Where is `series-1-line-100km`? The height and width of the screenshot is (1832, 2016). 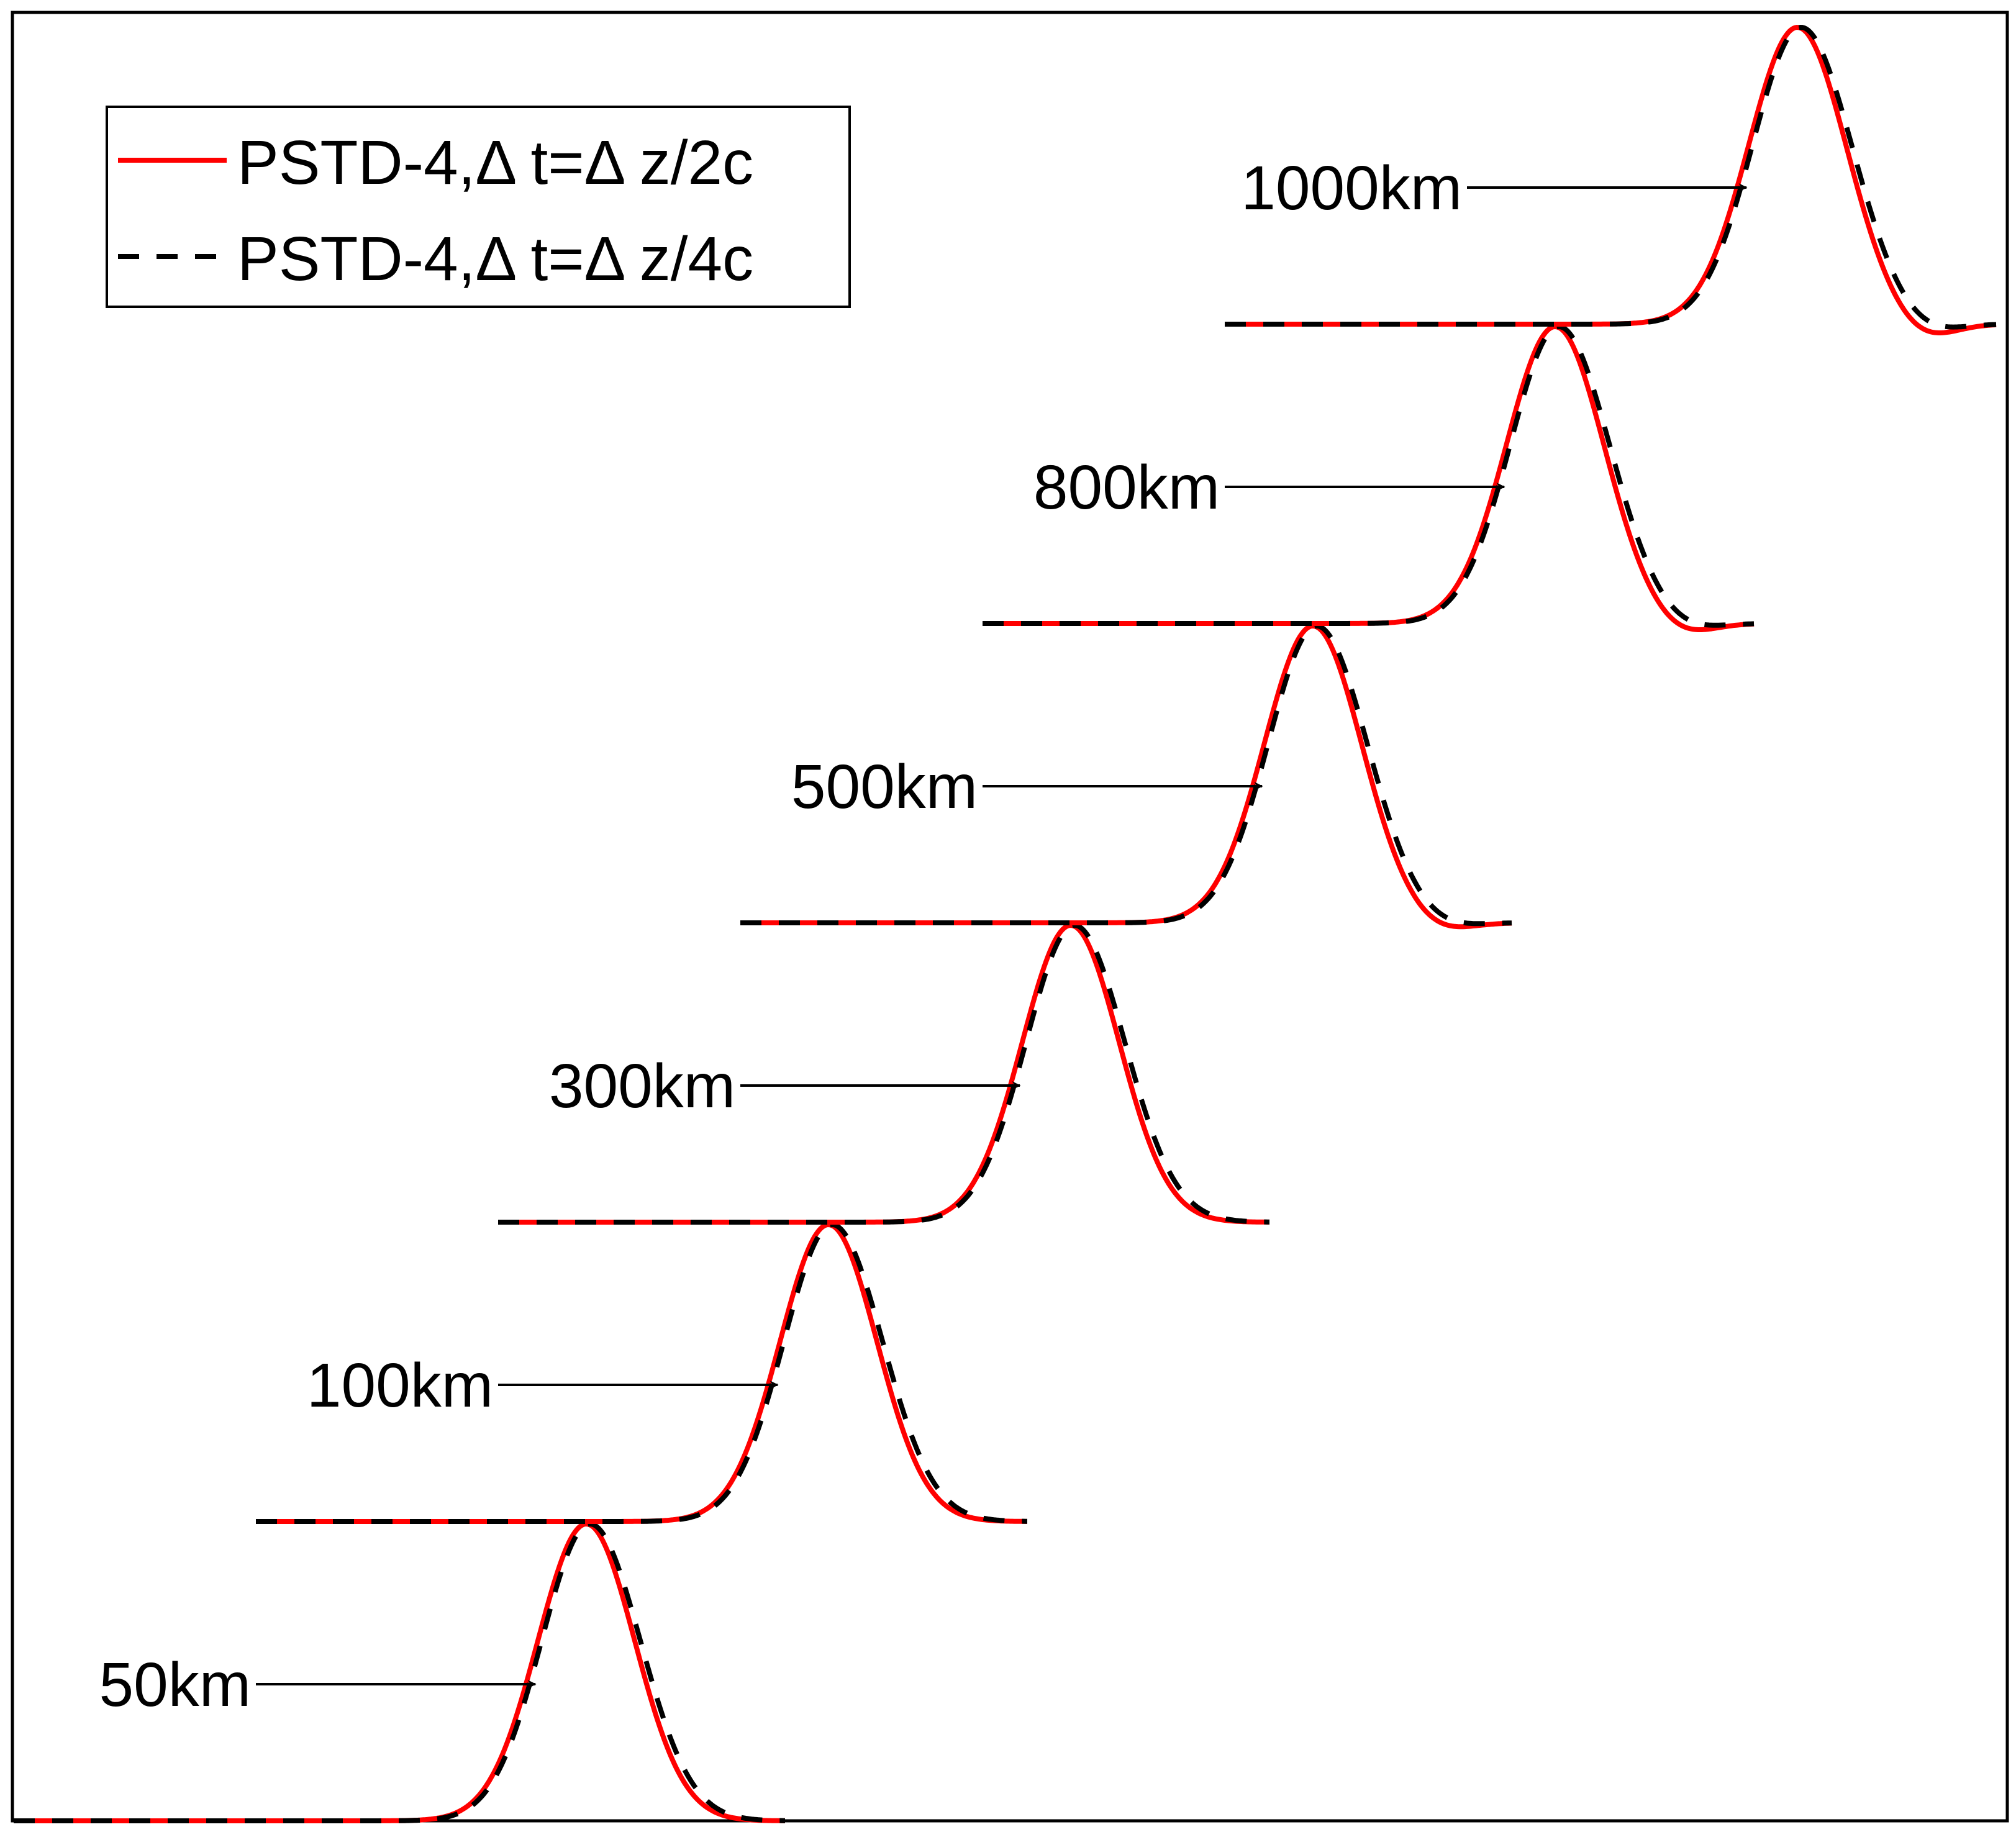
series-1-line-100km is located at coordinates (641, 1373).